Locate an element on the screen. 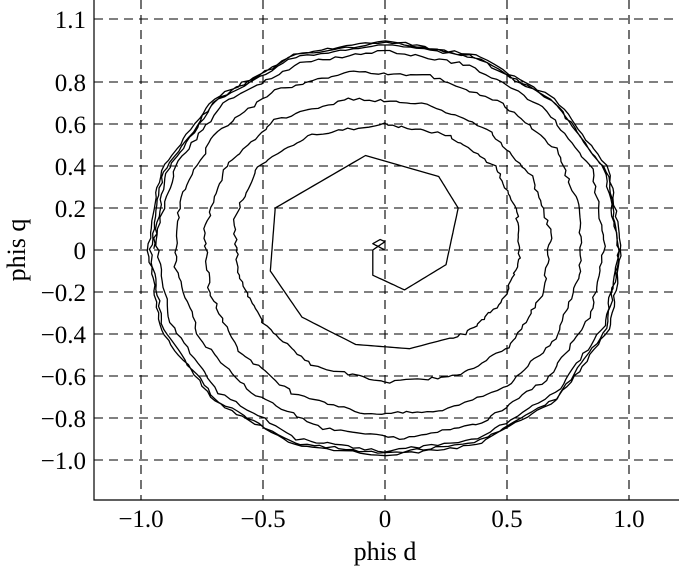 This screenshot has height=568, width=679. y-tick-label: −0.6 is located at coordinates (63, 377).